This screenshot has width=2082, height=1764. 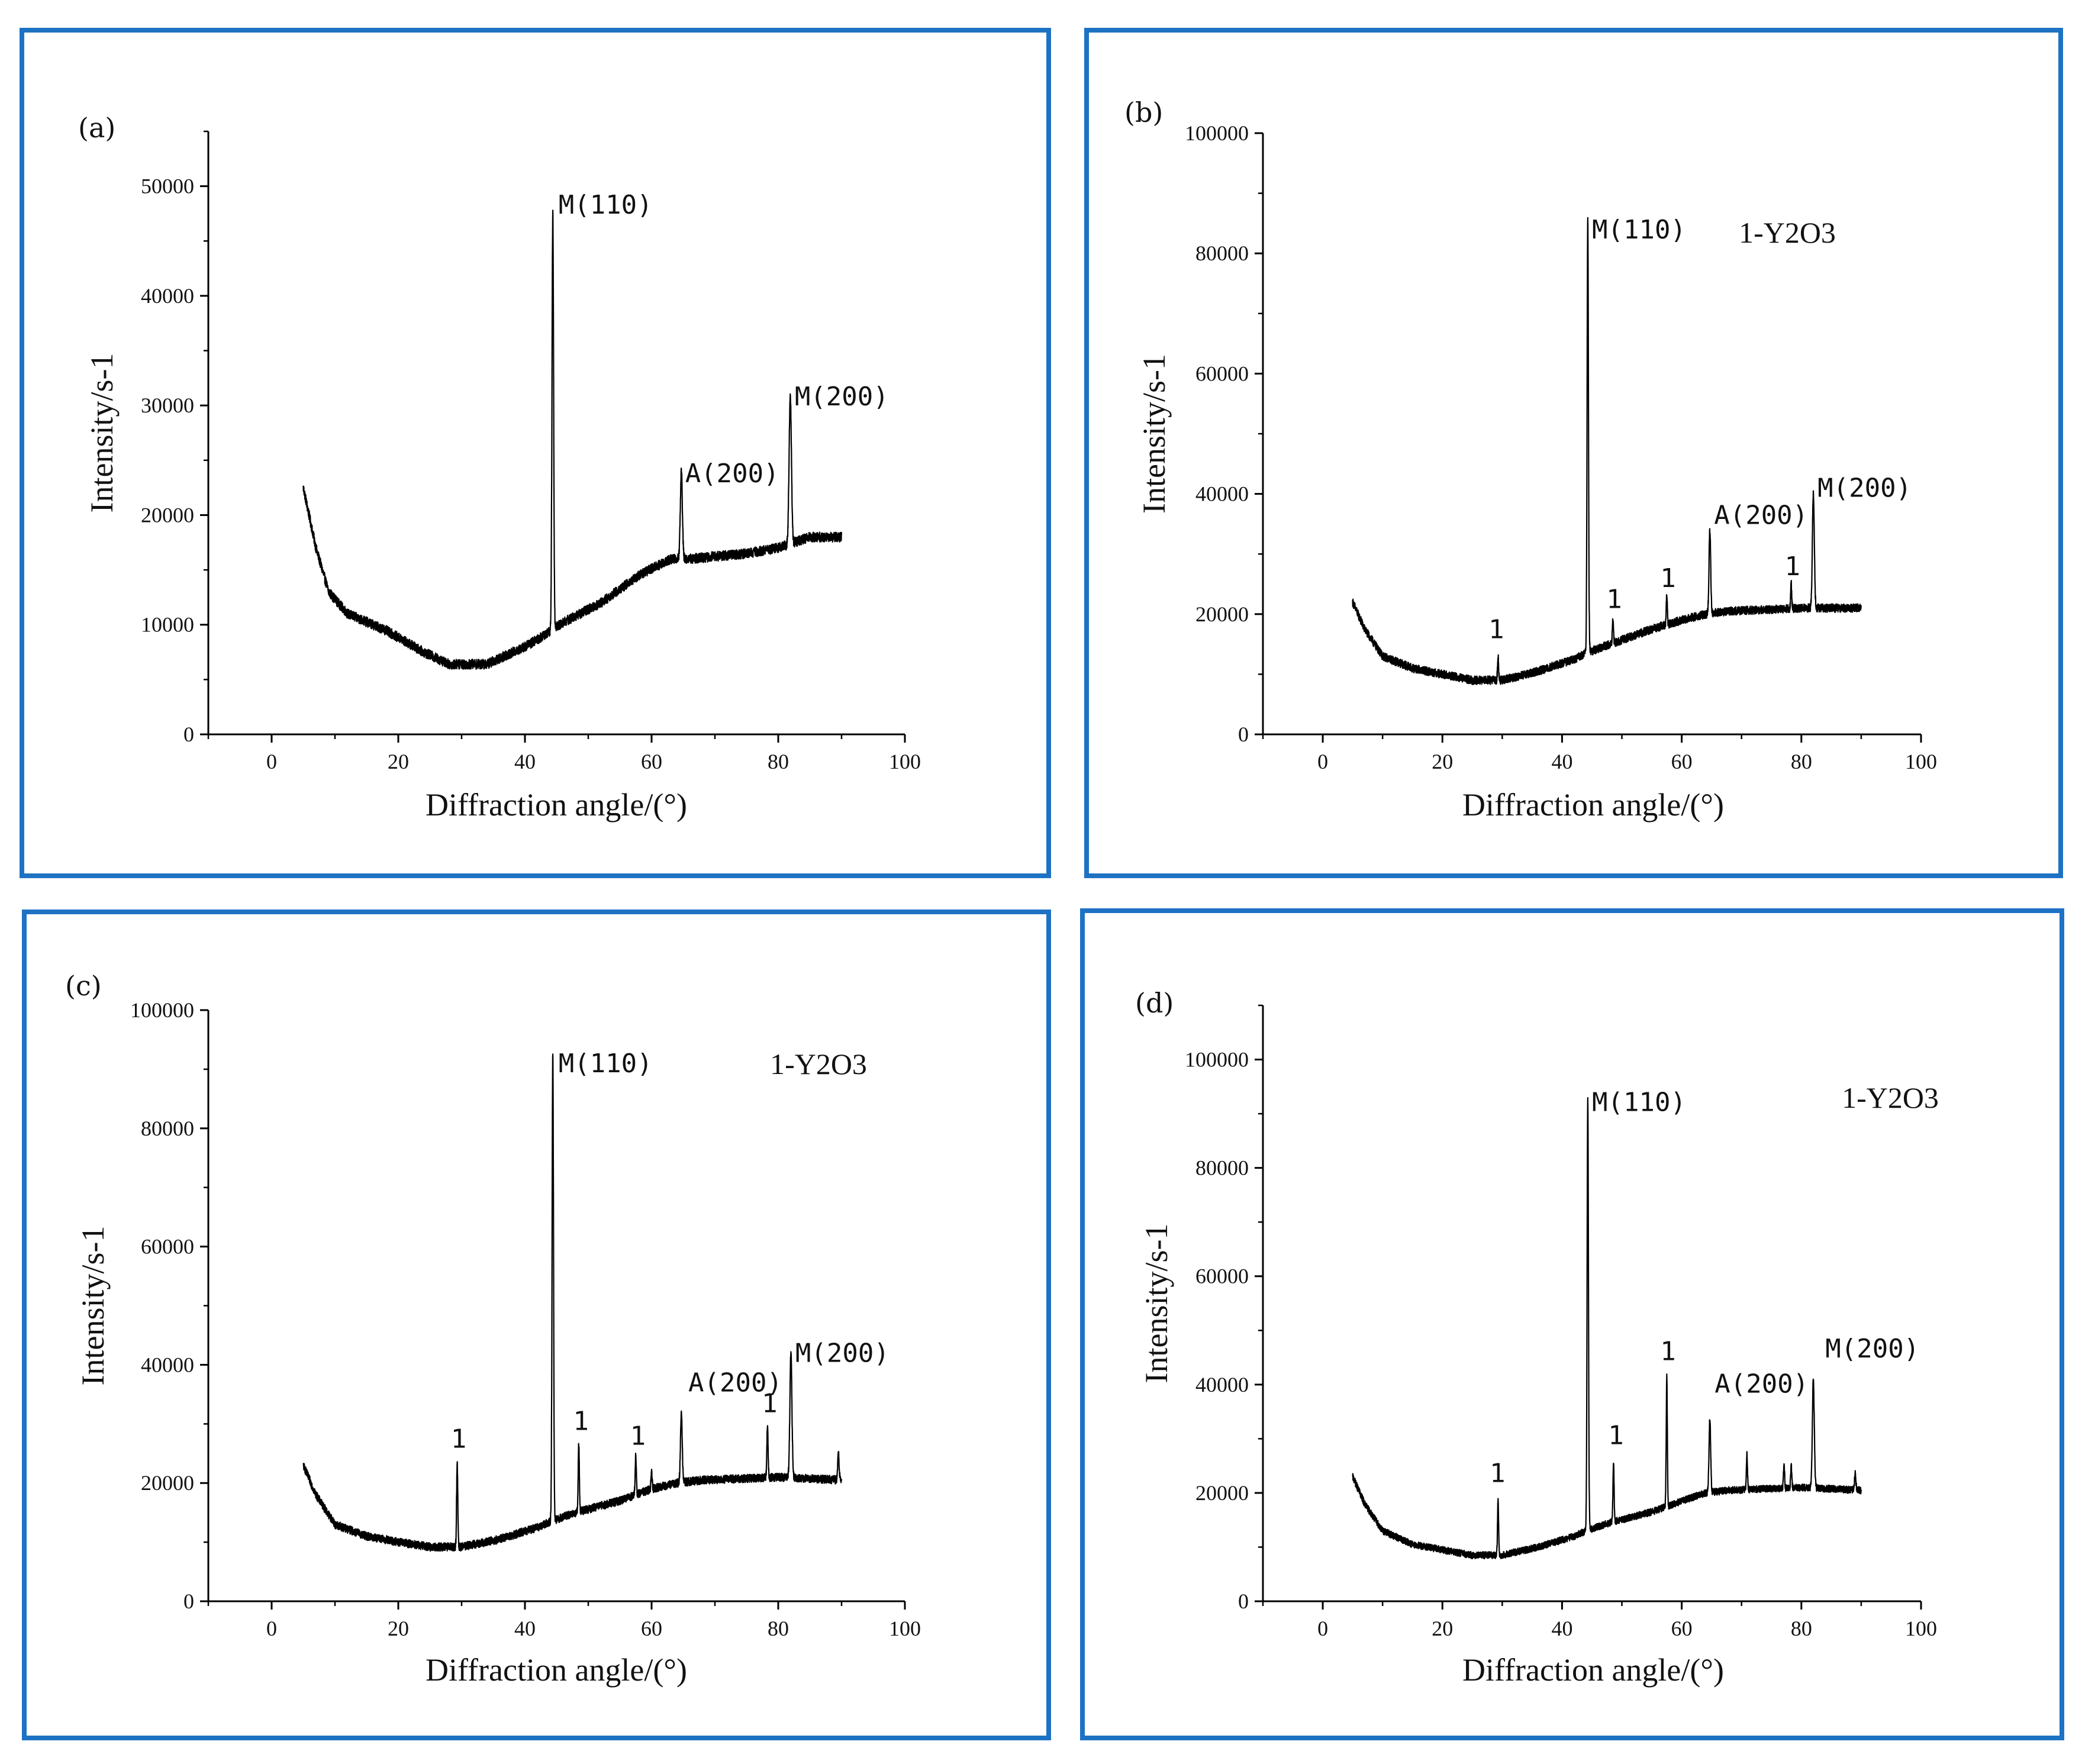 What do you see at coordinates (818, 1064) in the screenshot?
I see `panel-c-legend: 1-Y2O3` at bounding box center [818, 1064].